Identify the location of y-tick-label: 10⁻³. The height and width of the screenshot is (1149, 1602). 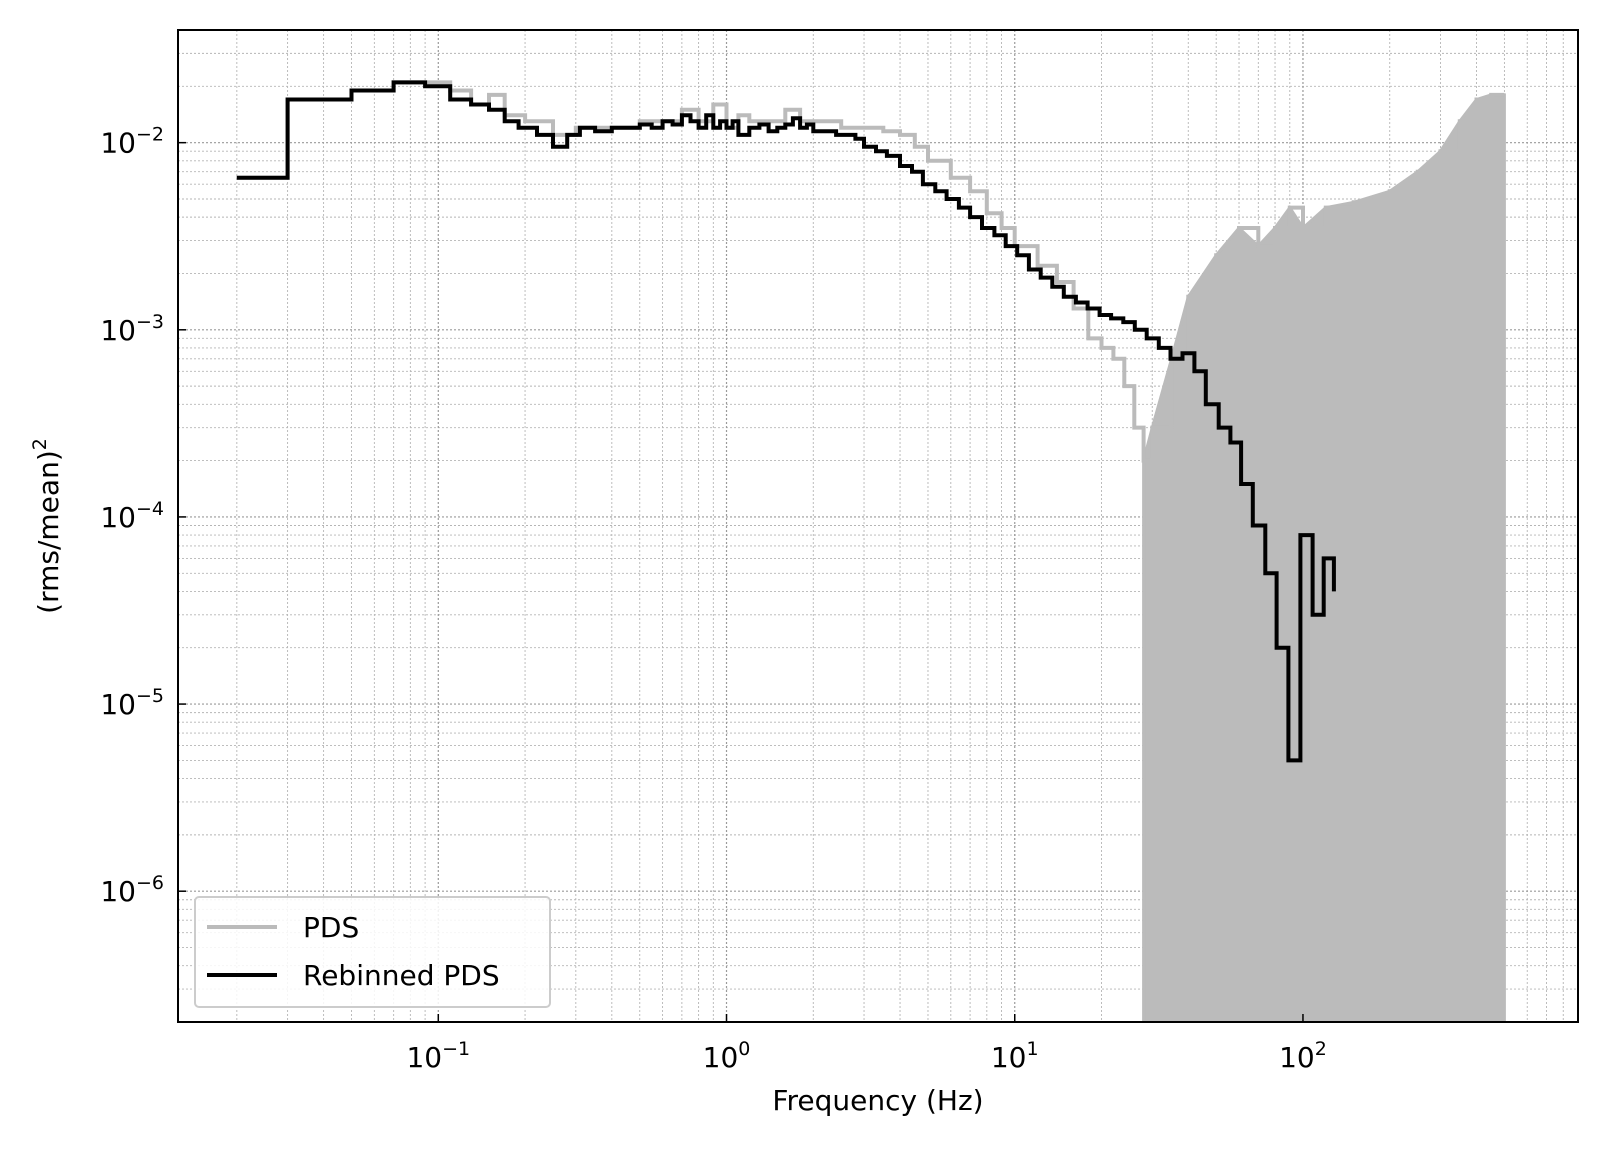
(132, 329).